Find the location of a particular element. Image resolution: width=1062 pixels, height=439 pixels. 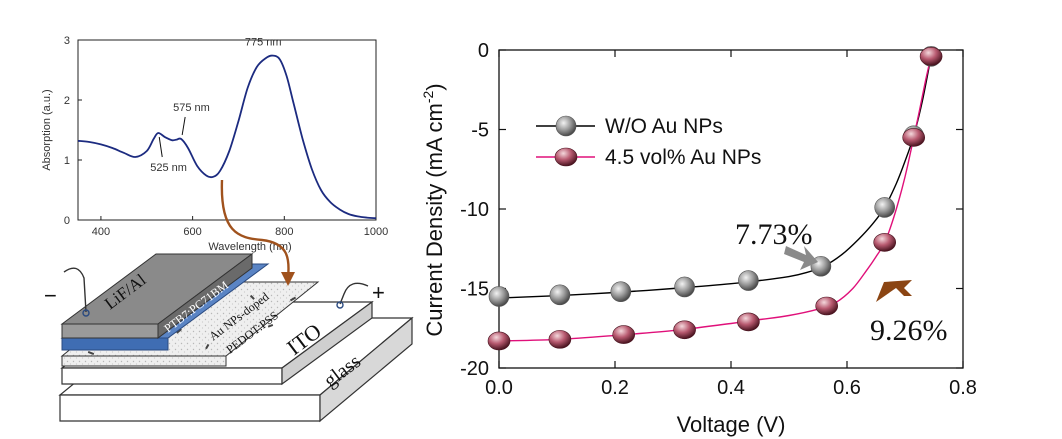

cathode-contact is located at coordinates (86, 313).